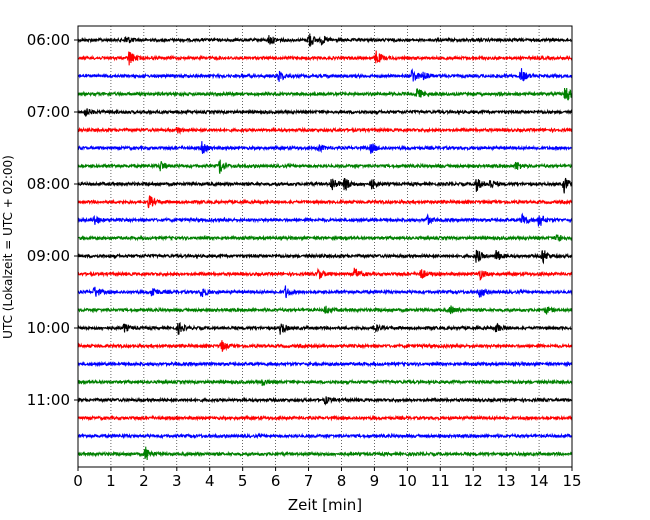 Image resolution: width=650 pixels, height=520 pixels. I want to click on y-axis: 06:00 07:00 08:00 09:00 10:00 11:00, so click(52, 220).